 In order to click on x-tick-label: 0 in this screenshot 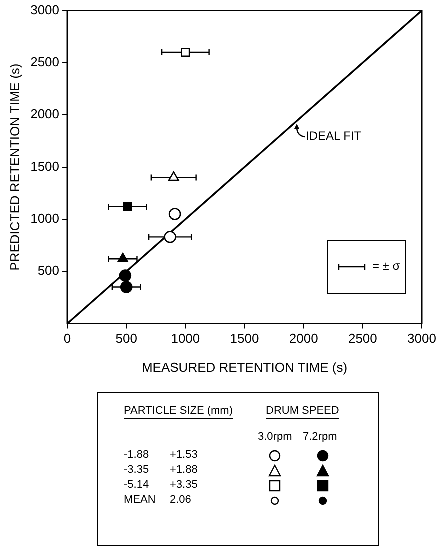, I will do `click(68, 338)`.